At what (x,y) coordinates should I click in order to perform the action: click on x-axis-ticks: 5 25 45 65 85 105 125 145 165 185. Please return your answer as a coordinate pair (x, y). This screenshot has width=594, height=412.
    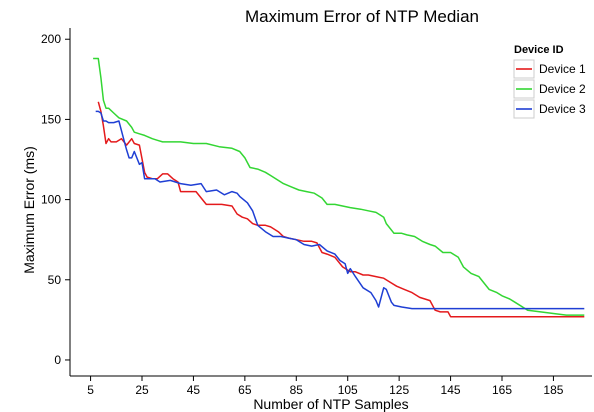
    Looking at the image, I should click on (325, 386).